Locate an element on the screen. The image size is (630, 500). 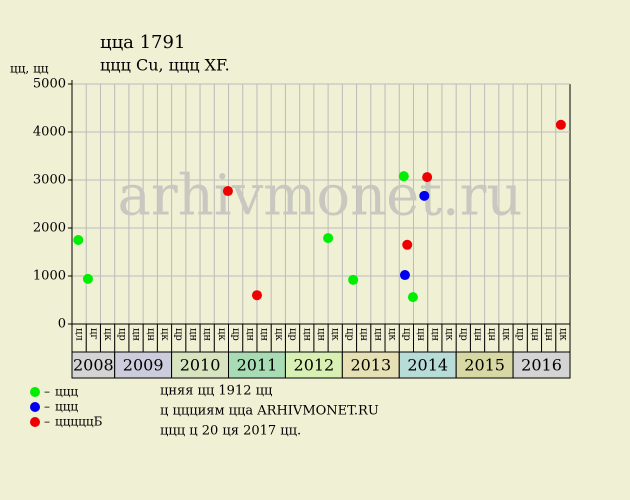
chart-subtitle: ццц Cu, ццц XF. is located at coordinates (165, 65).